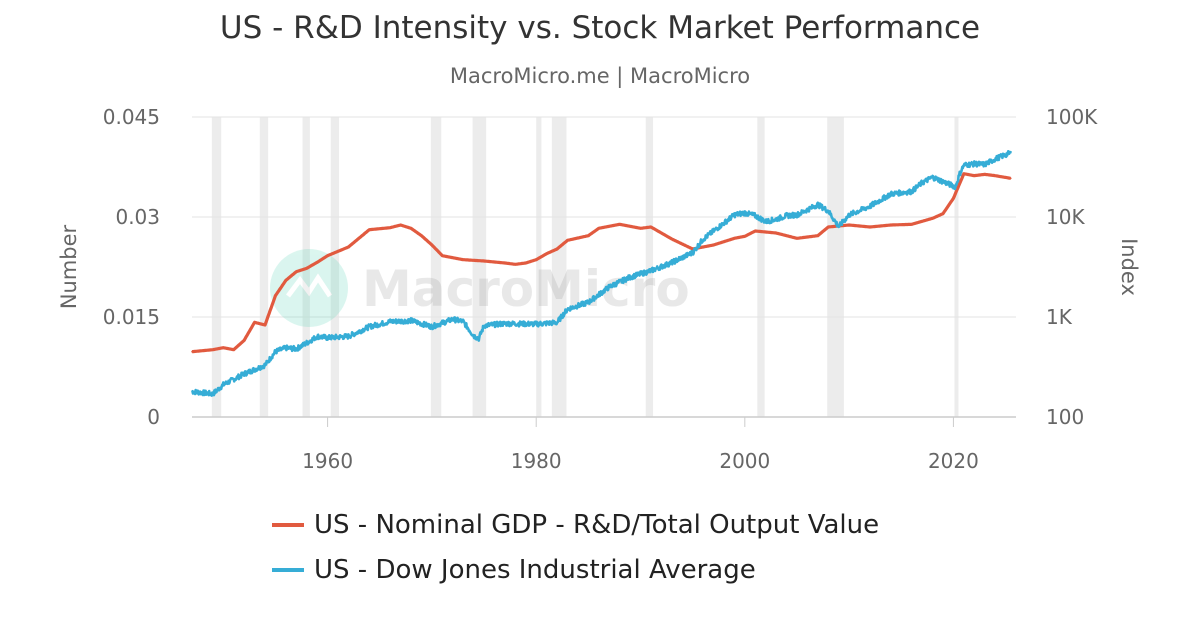  Describe the element at coordinates (953, 461) in the screenshot. I see `x-tick-label: 2020` at that location.